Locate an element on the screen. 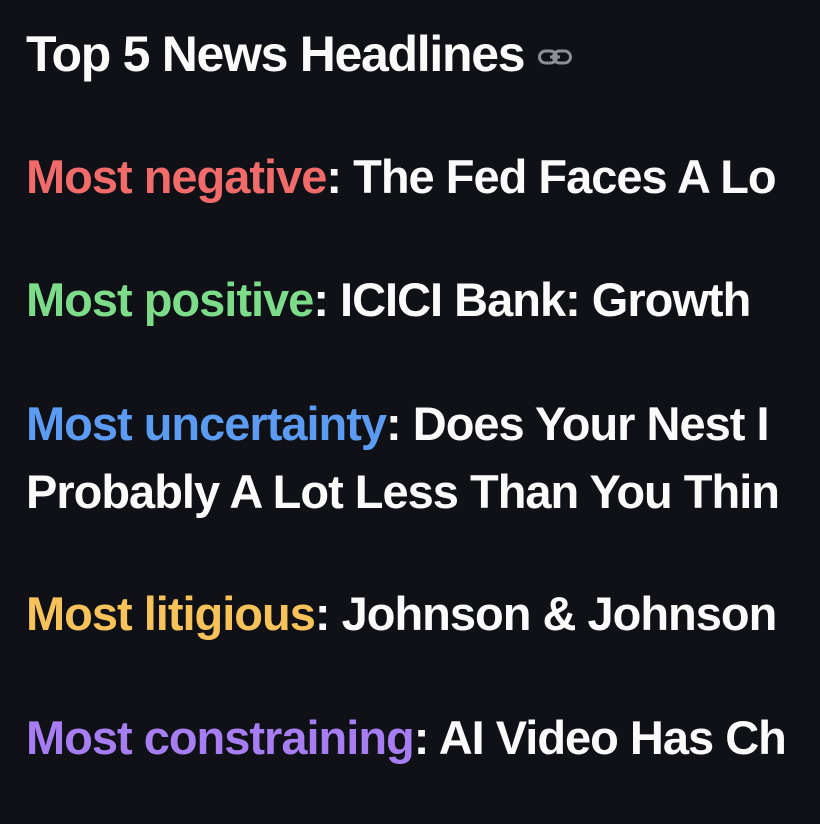 Image resolution: width=820 pixels, height=824 pixels. headline-title: Does Your Nest I is located at coordinates (591, 423).